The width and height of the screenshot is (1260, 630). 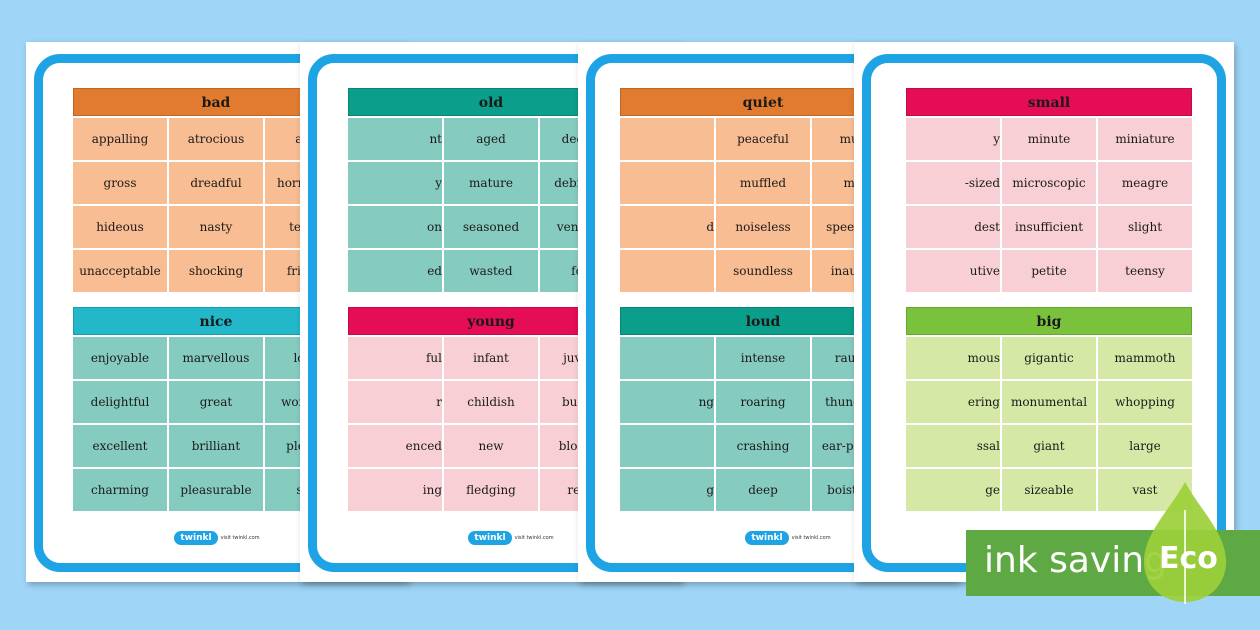 What do you see at coordinates (120, 139) in the screenshot?
I see `word-cell: appalling` at bounding box center [120, 139].